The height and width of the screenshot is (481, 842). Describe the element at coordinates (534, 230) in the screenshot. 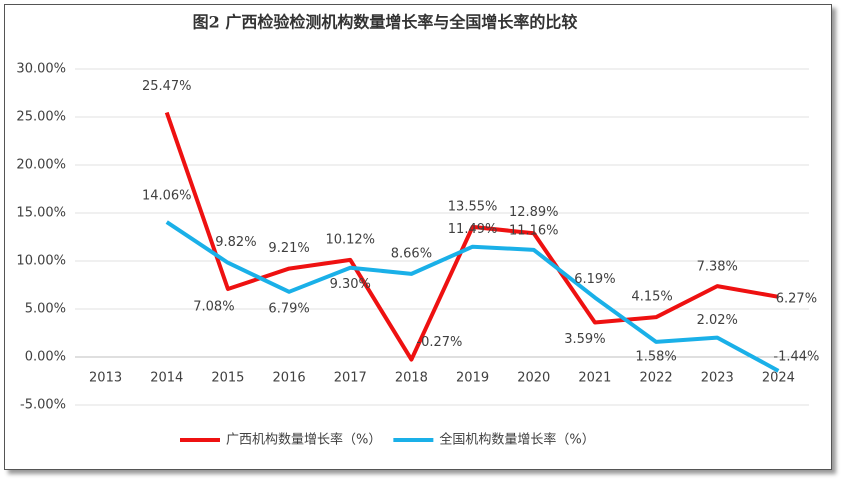

I see `data-label: 11.16%` at that location.